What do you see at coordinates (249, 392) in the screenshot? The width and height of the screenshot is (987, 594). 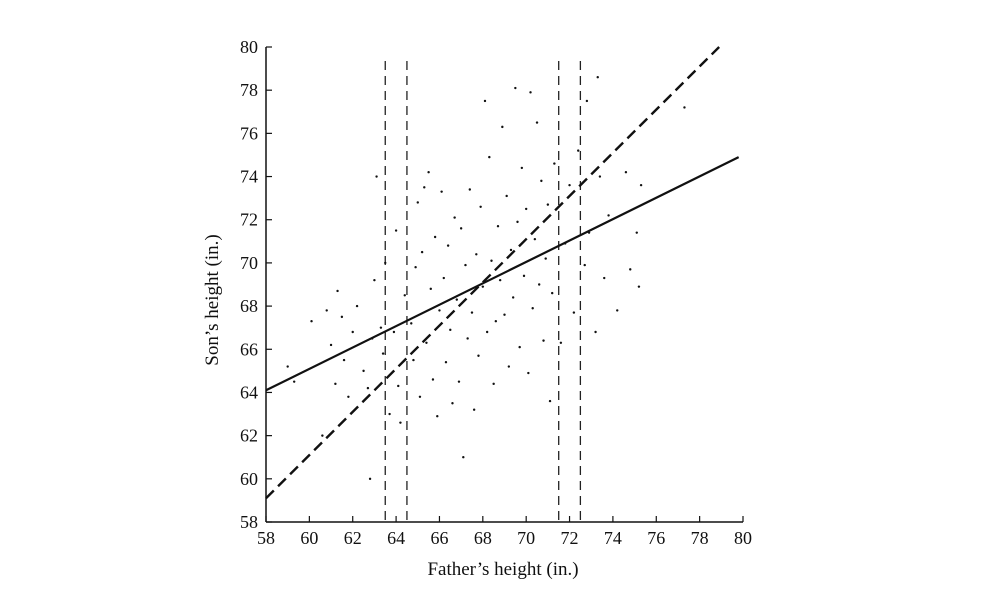 I see `y-tick-label-64: 64` at bounding box center [249, 392].